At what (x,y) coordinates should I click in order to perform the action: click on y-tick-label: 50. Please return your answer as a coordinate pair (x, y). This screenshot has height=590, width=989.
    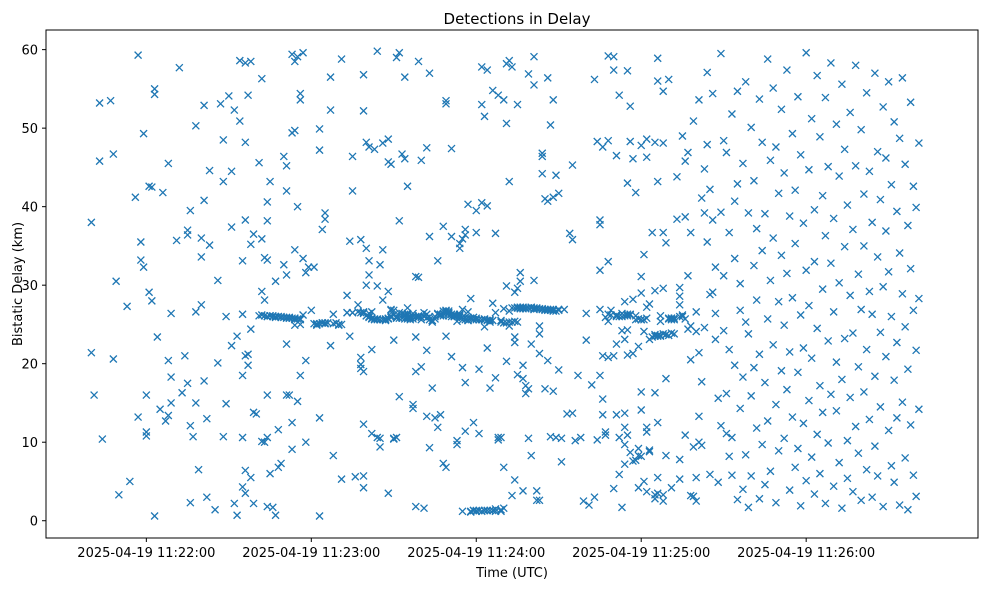
    Looking at the image, I should click on (29, 129).